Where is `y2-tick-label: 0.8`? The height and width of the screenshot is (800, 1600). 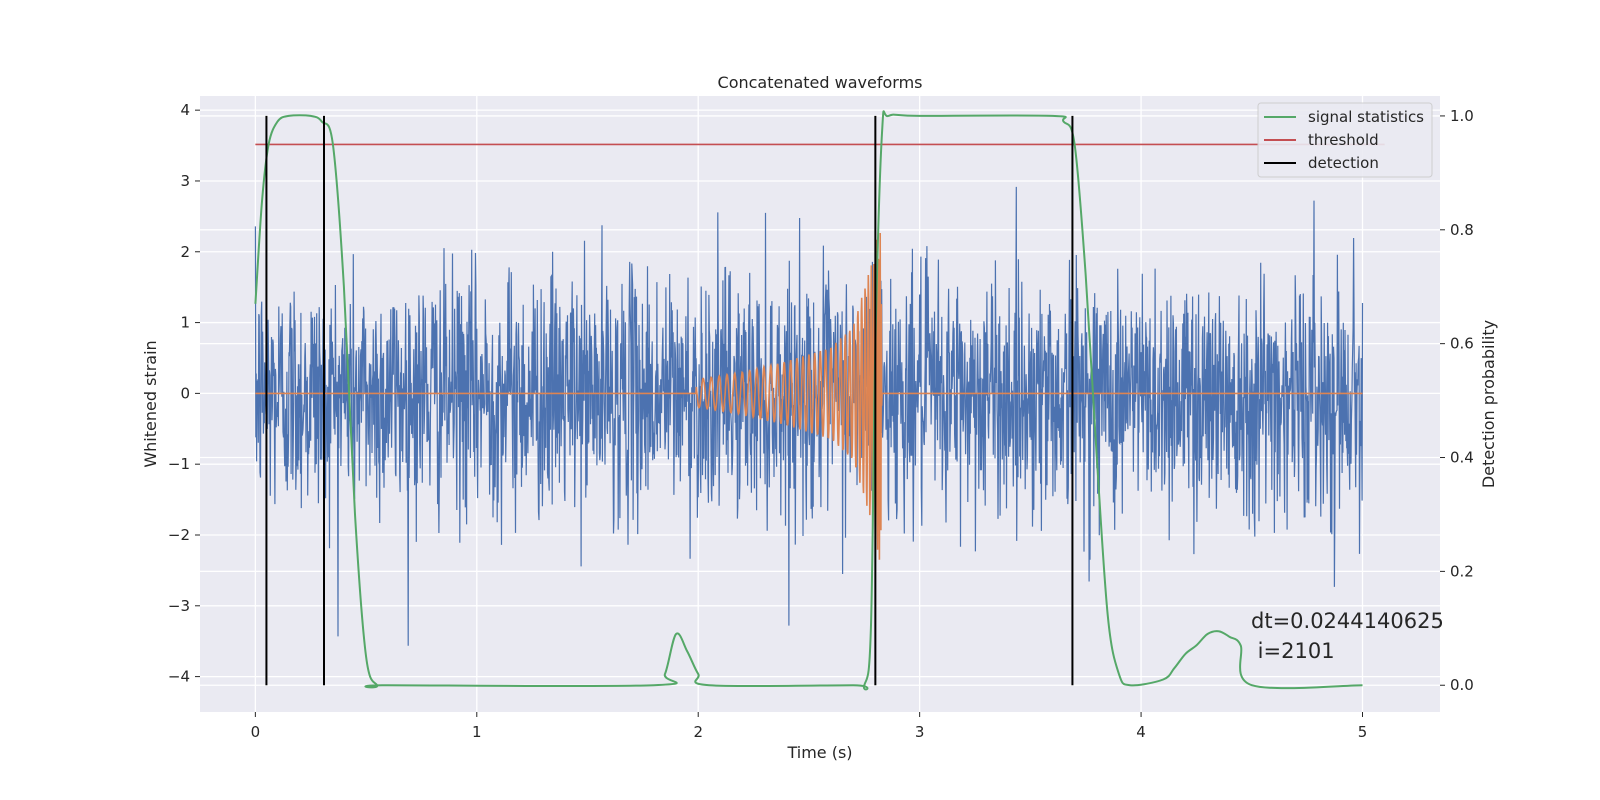 y2-tick-label: 0.8 is located at coordinates (1462, 230).